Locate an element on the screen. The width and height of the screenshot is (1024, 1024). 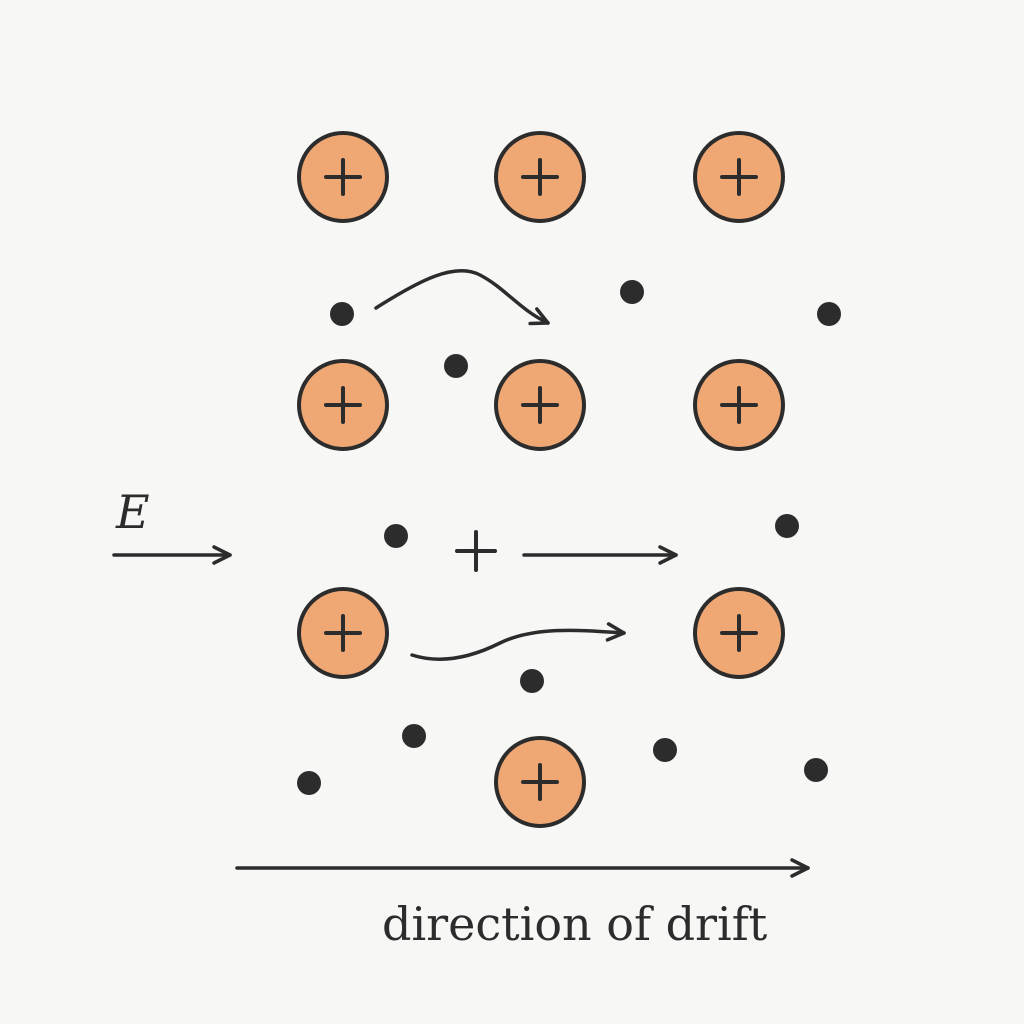
field-label: E is located at coordinates (132, 512).